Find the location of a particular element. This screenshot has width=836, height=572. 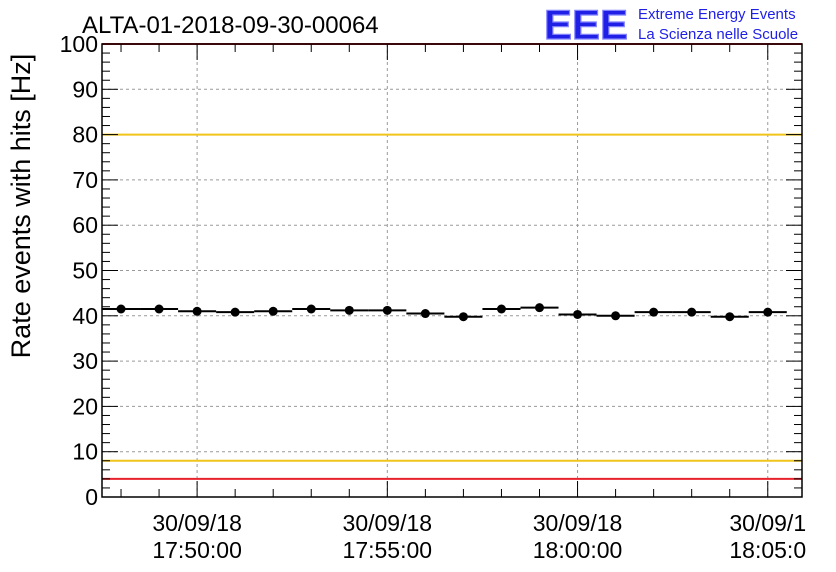

y-tick-label: 40 is located at coordinates (85, 316).